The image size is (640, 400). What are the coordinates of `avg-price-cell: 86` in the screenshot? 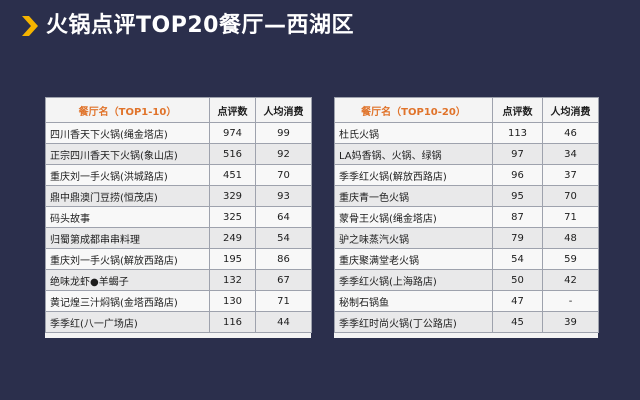 It's located at (283, 259).